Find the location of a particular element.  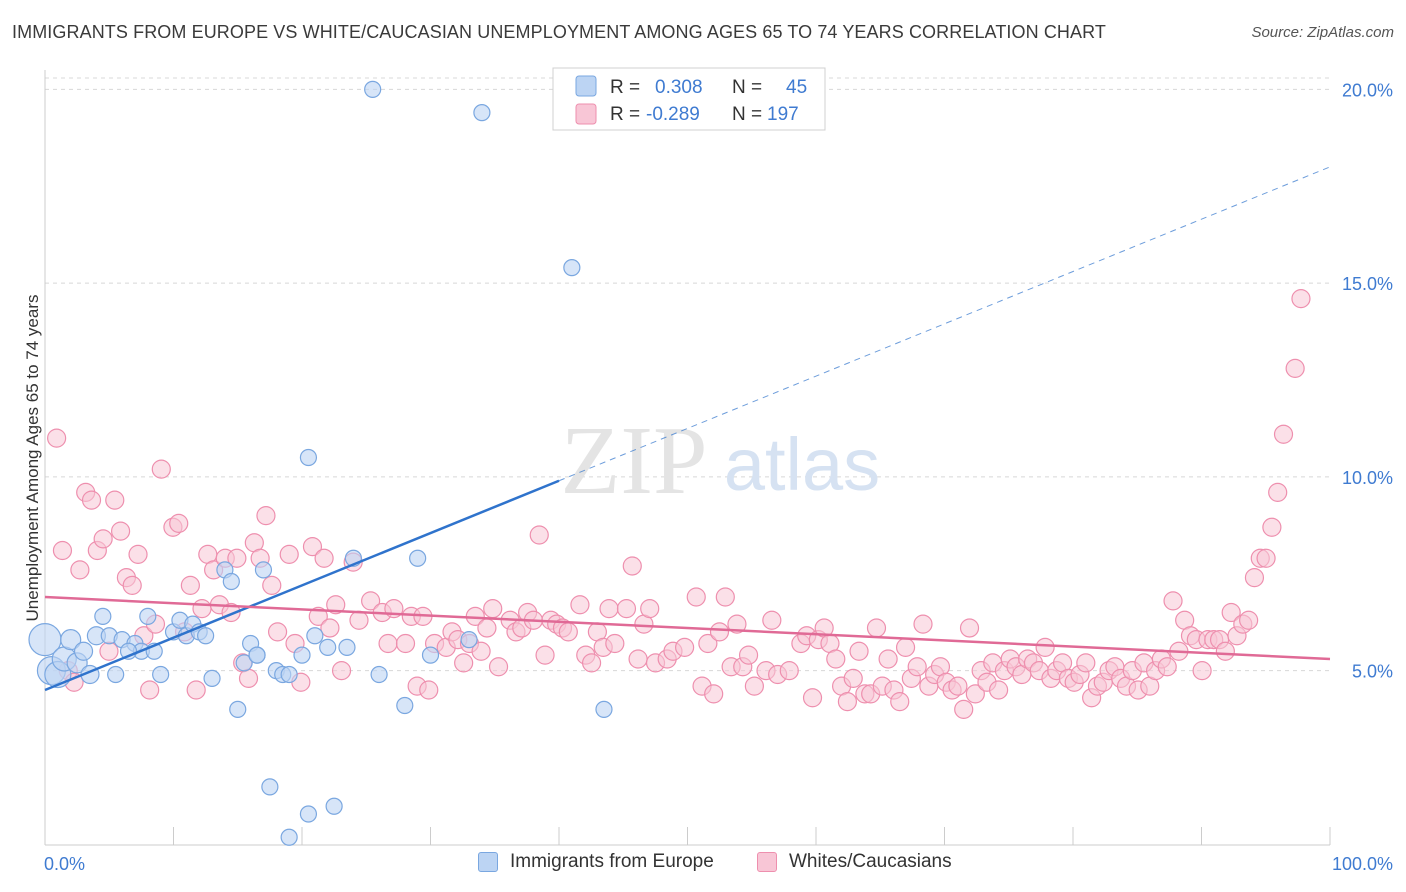

legend-item-europe: Immigrants from Europe is located at coordinates (596, 862).